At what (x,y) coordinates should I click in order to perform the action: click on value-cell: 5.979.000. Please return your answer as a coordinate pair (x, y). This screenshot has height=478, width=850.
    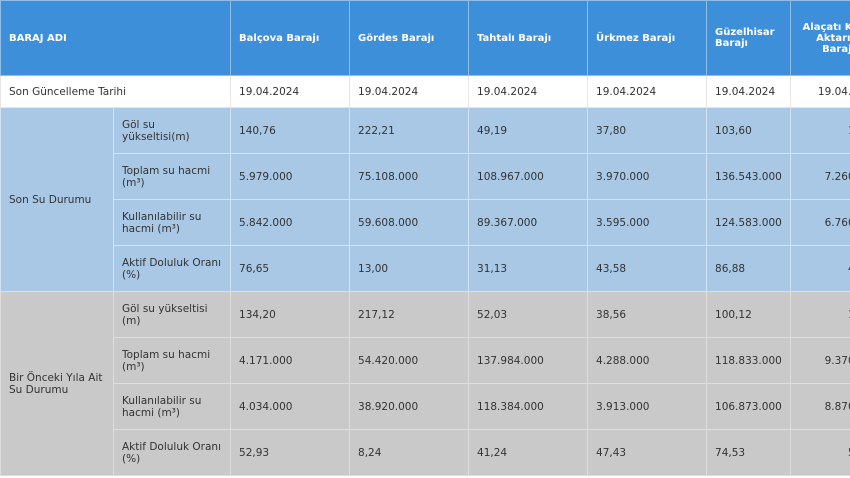
    Looking at the image, I should click on (290, 176).